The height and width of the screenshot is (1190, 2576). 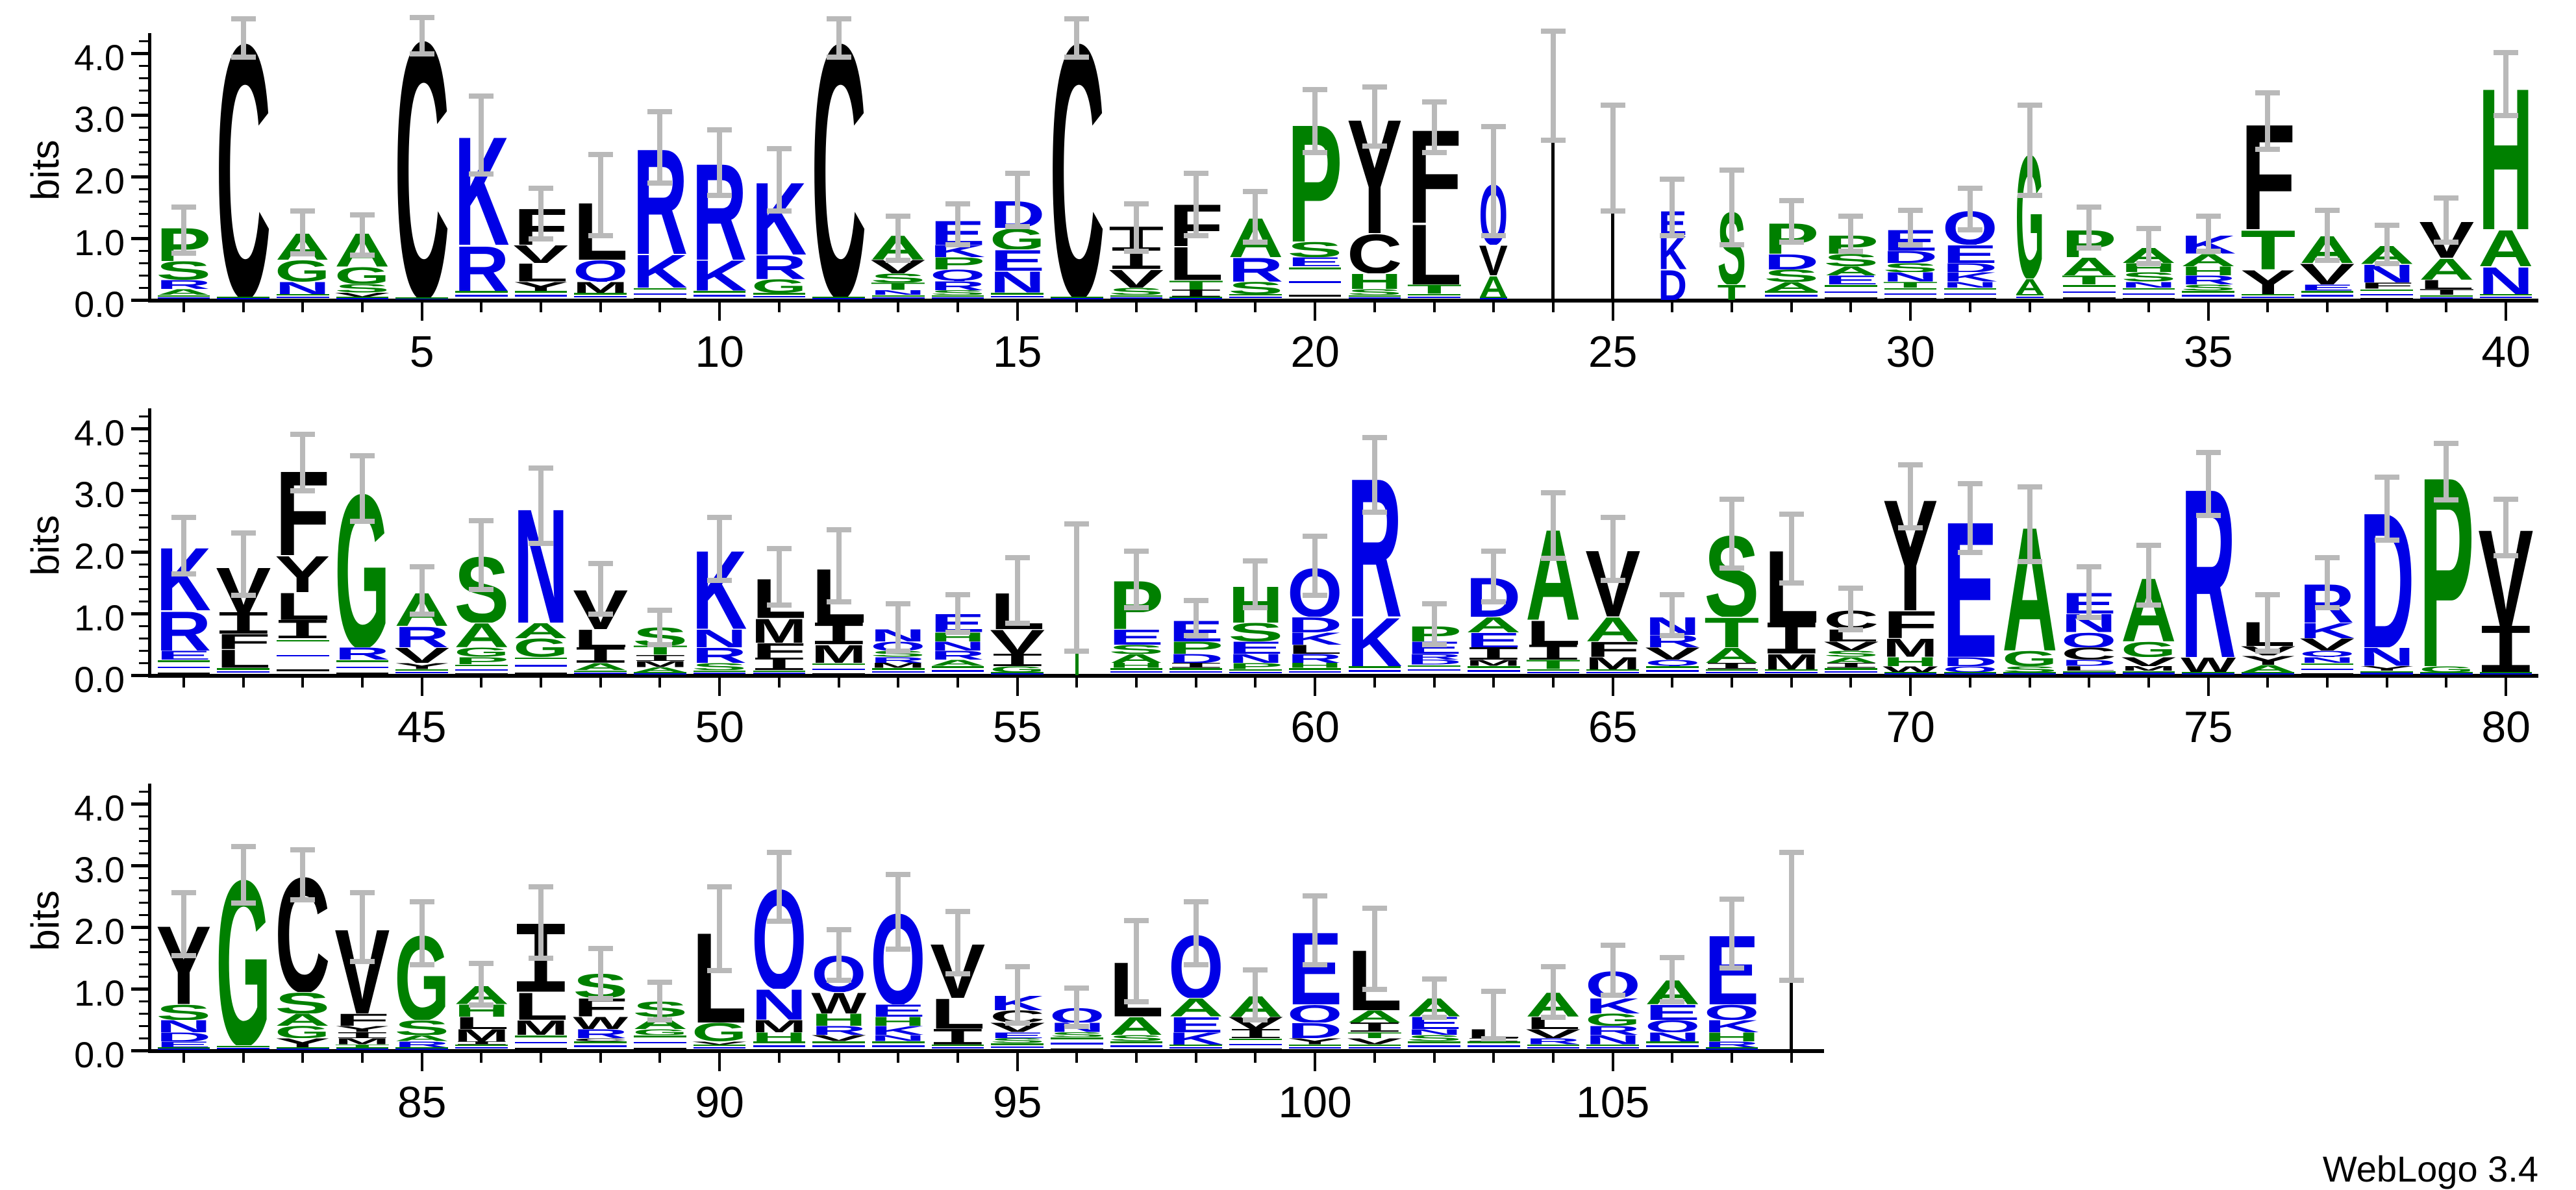 I want to click on x-tick-label: 60, so click(x=1315, y=727).